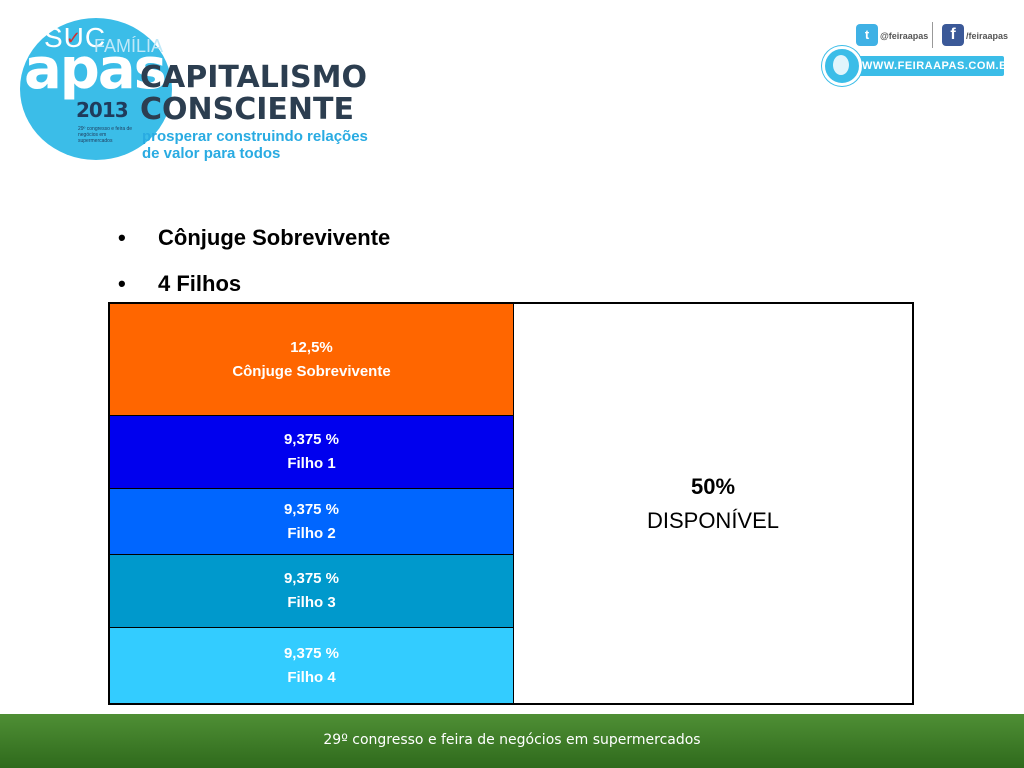 The width and height of the screenshot is (1024, 768). I want to click on share-percent: 12,5%, so click(311, 347).